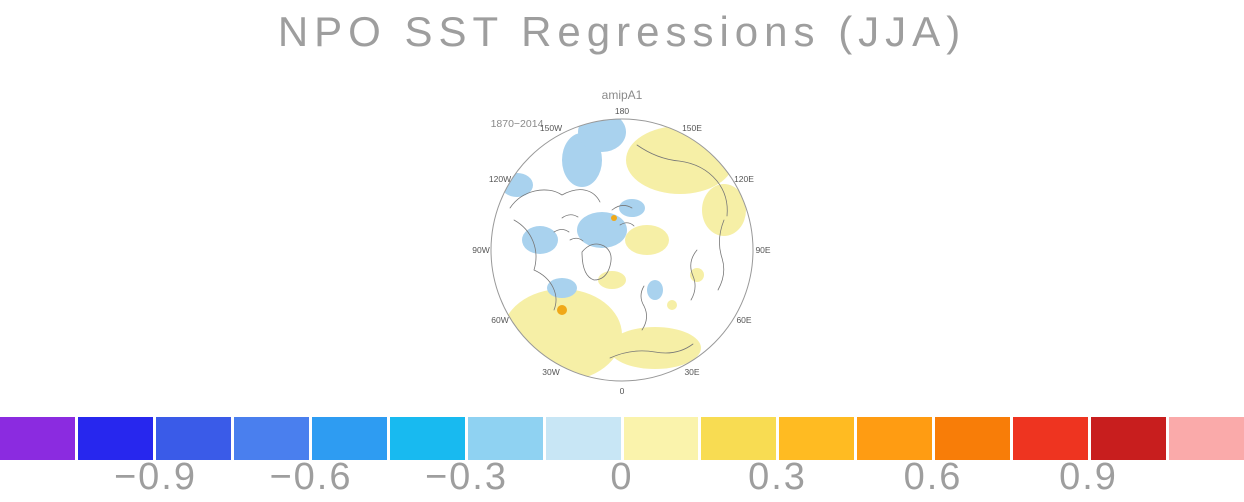 This screenshot has width=1244, height=502. Describe the element at coordinates (499, 320) in the screenshot. I see `lon-label-60w: 60W` at that location.